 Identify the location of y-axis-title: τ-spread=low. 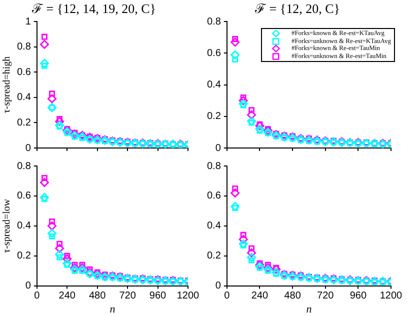
(7, 225).